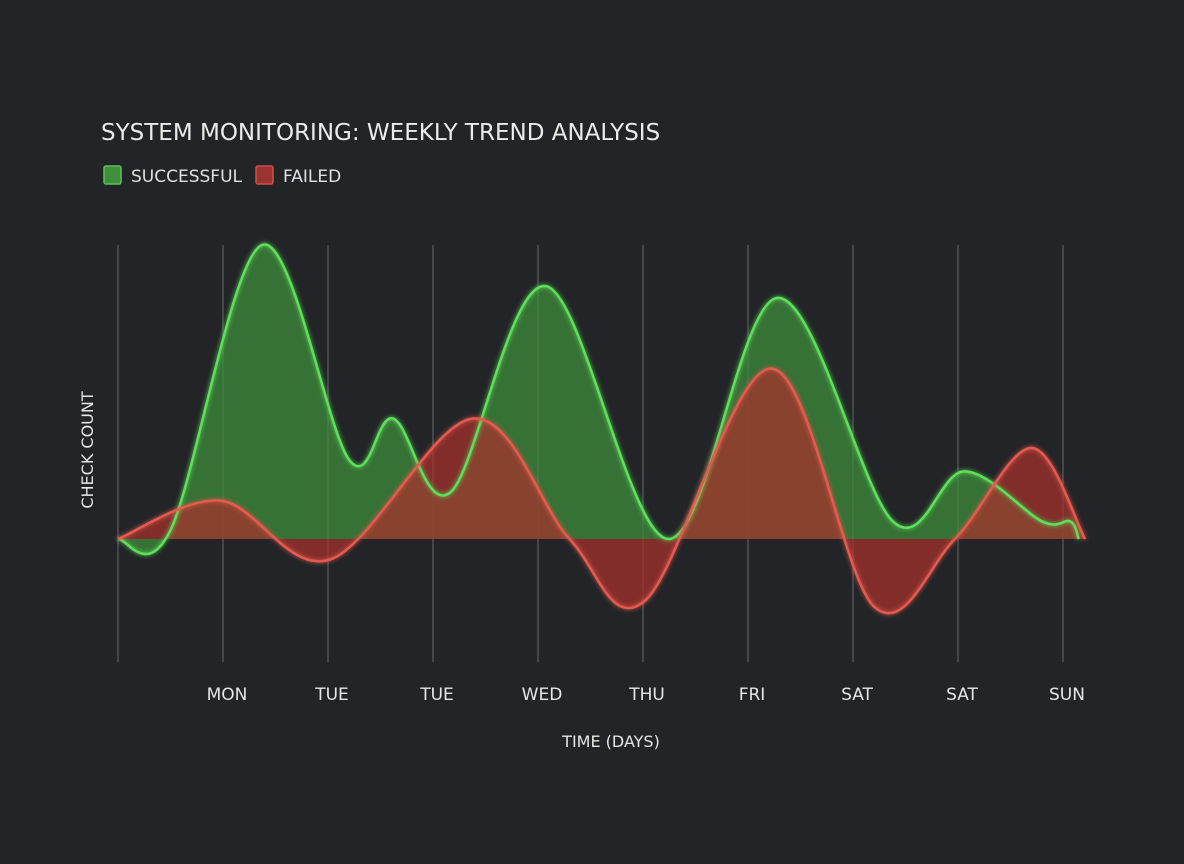 Image resolution: width=1184 pixels, height=864 pixels. I want to click on x-tick-labels: MON TUE TUE WED THU FRI SAT SAT SUN, so click(646, 695).